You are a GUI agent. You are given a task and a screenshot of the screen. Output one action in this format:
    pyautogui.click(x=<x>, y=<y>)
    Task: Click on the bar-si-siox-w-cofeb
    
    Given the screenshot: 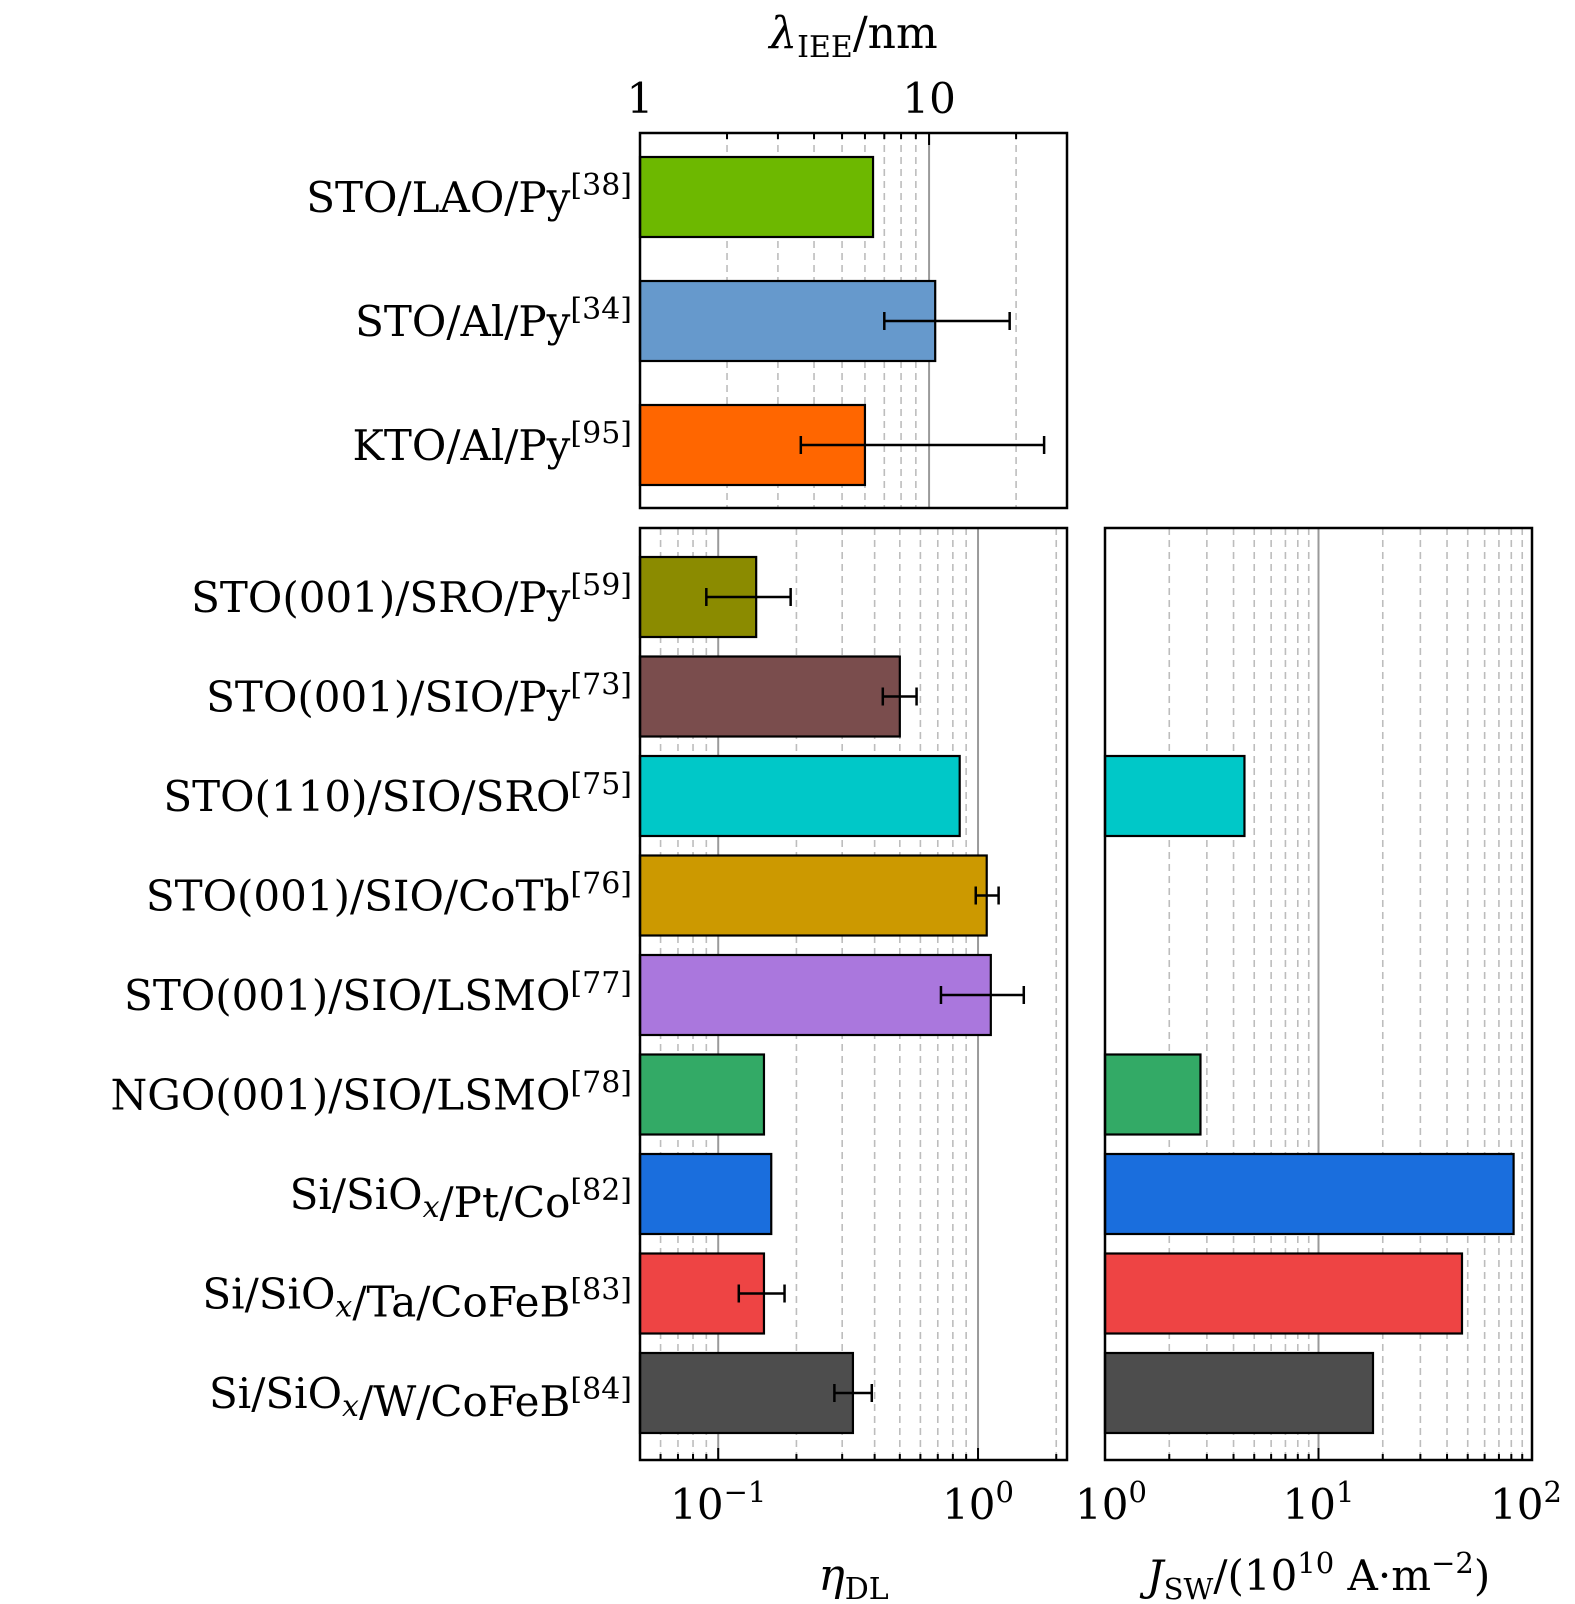 What is the action you would take?
    pyautogui.click(x=746, y=1393)
    